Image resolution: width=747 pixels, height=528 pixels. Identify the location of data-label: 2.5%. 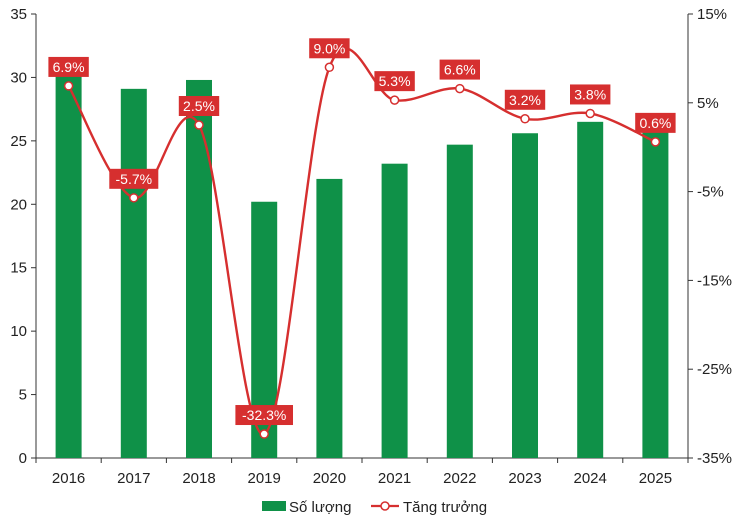
(199, 106).